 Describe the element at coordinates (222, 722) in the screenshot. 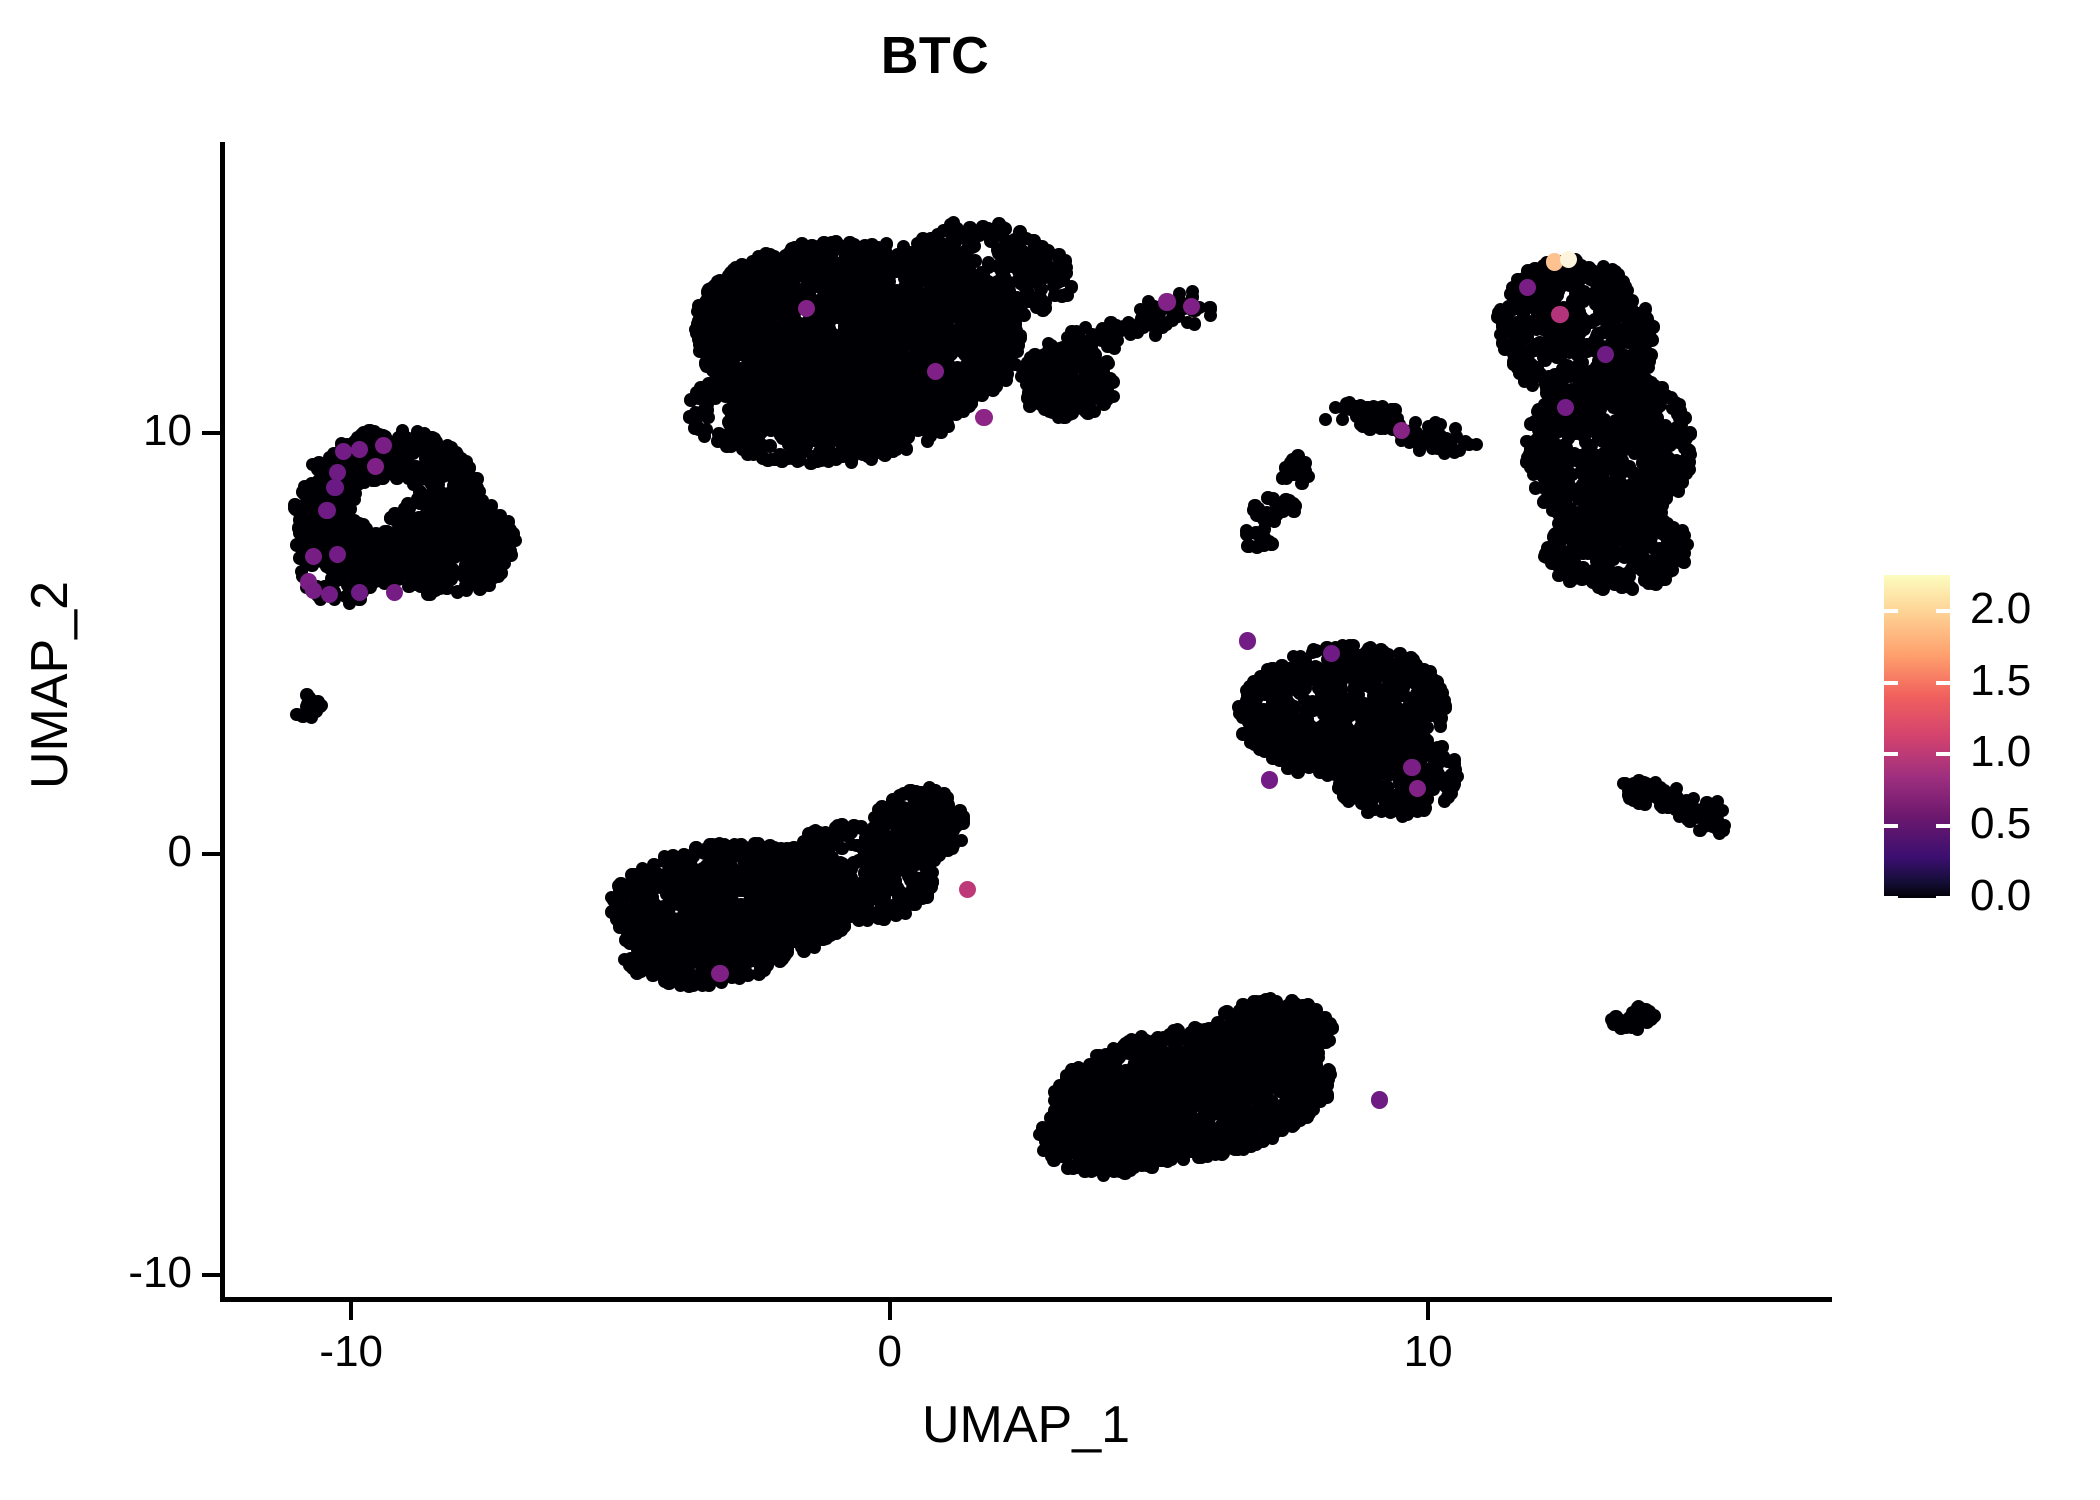

I see `y-axis-line` at that location.